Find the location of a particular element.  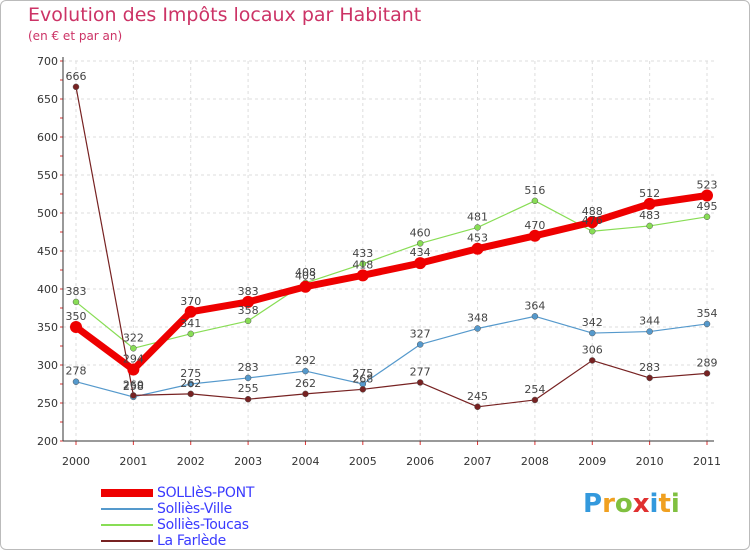

x-tick-label: 2009 is located at coordinates (592, 461).